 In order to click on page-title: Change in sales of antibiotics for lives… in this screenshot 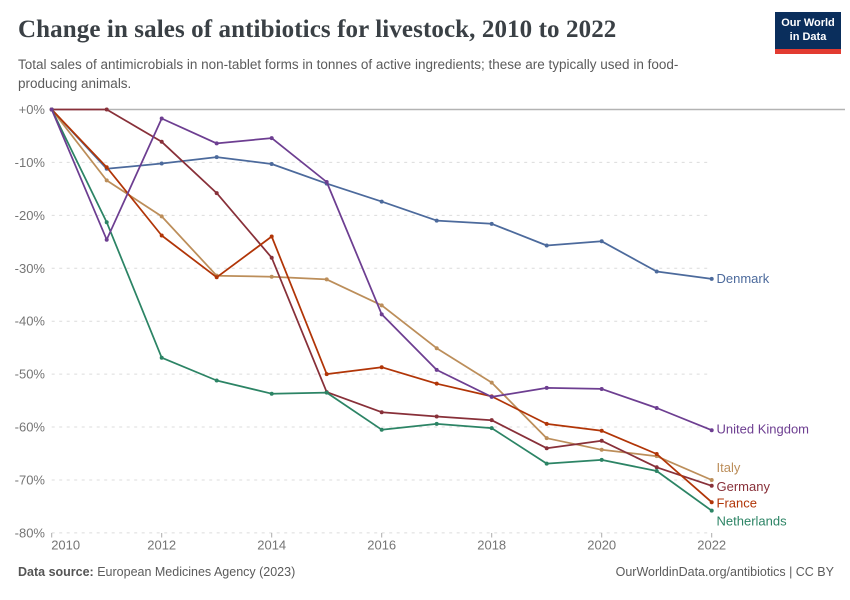, I will do `click(317, 29)`.